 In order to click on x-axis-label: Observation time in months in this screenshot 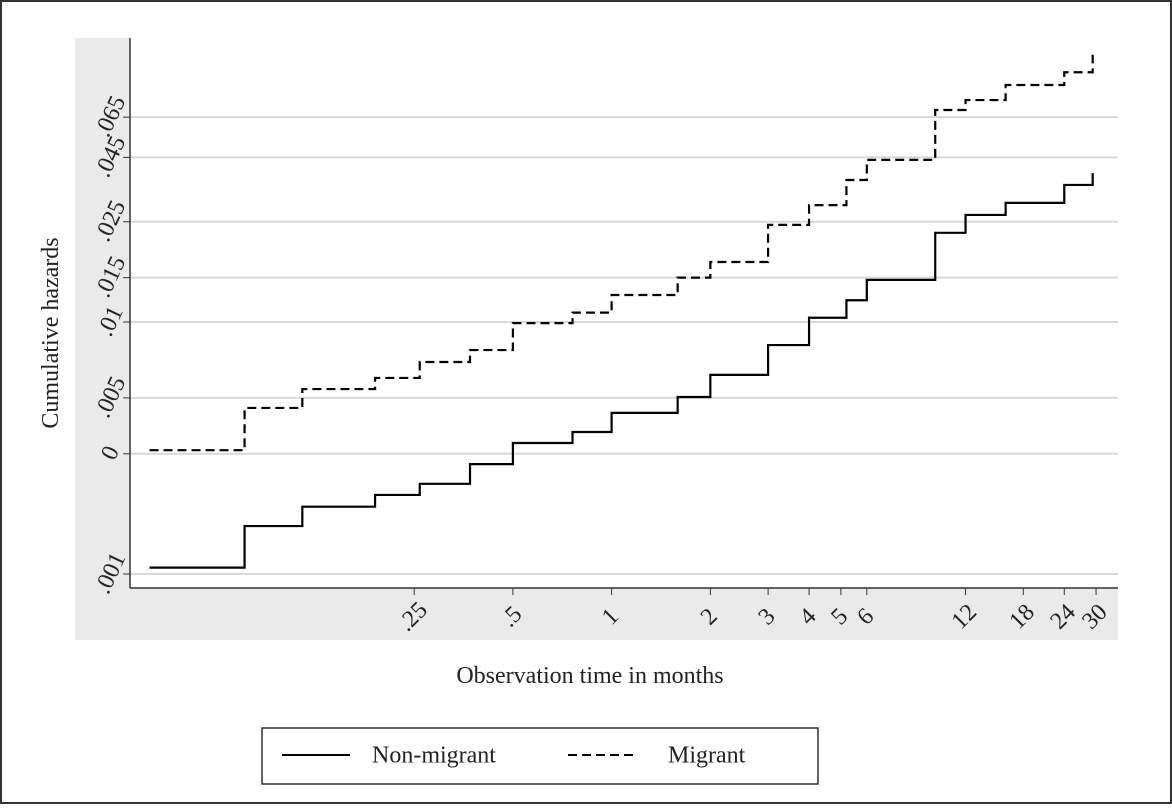, I will do `click(589, 676)`.